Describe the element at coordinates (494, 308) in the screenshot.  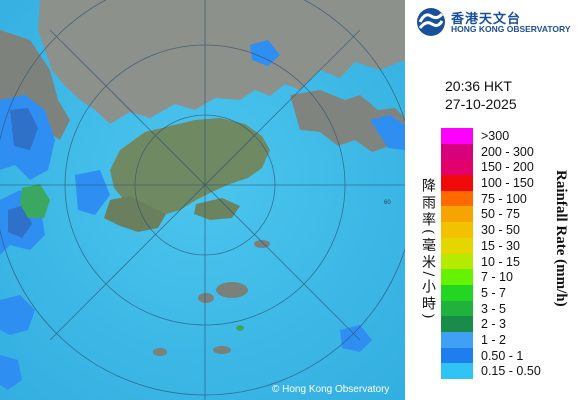
I see `legend-label: 3 - 5` at that location.